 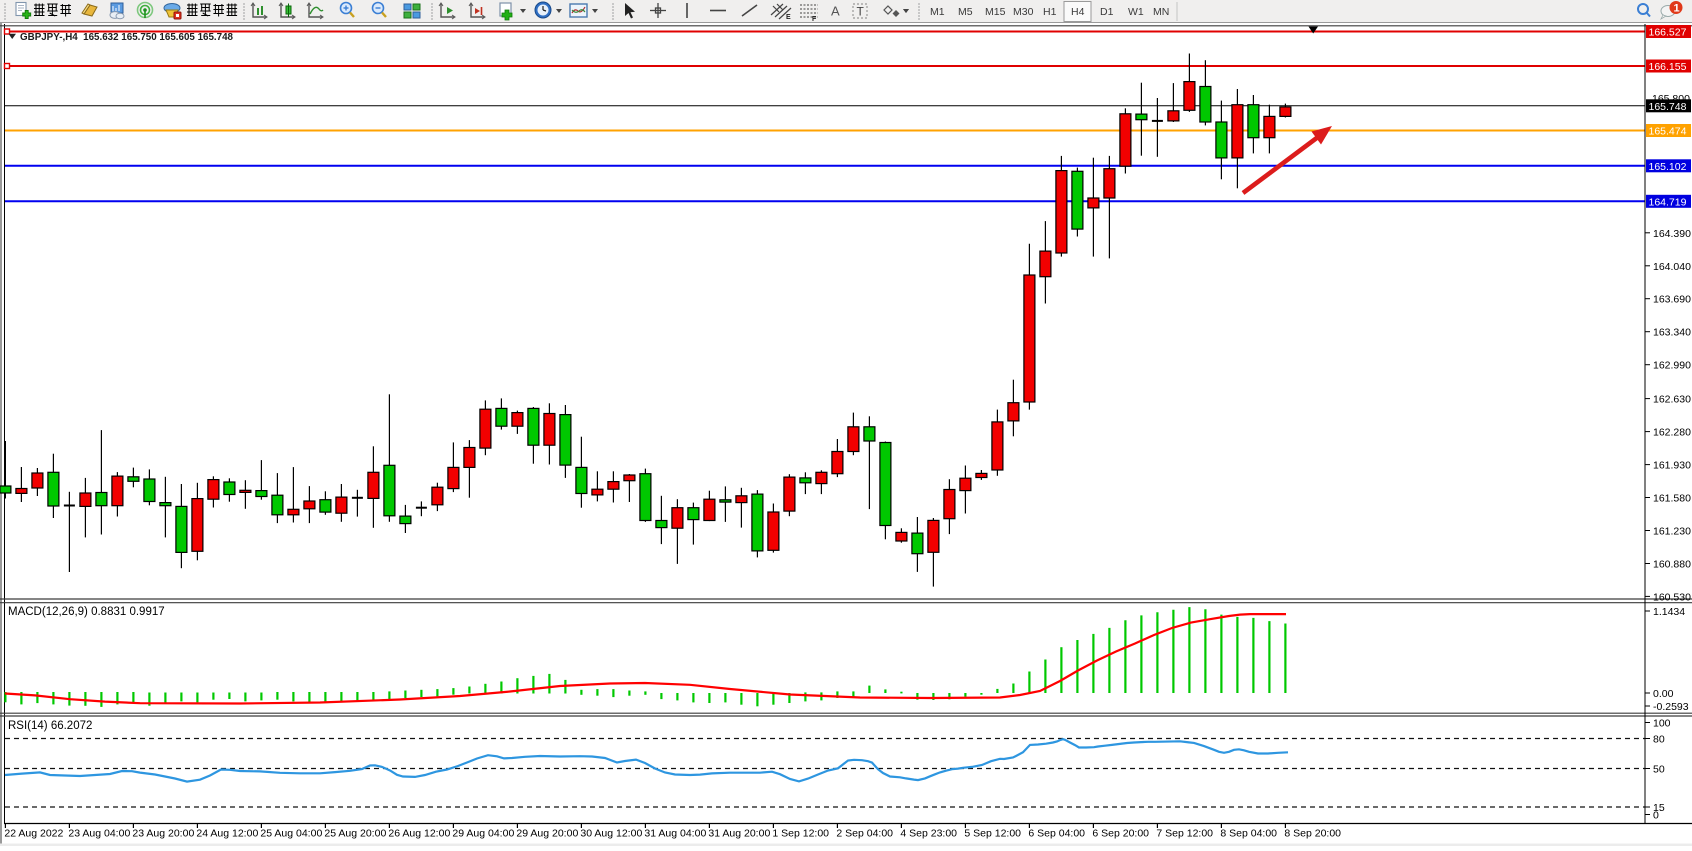 I want to click on svg-text: MN, so click(x=1161, y=12).